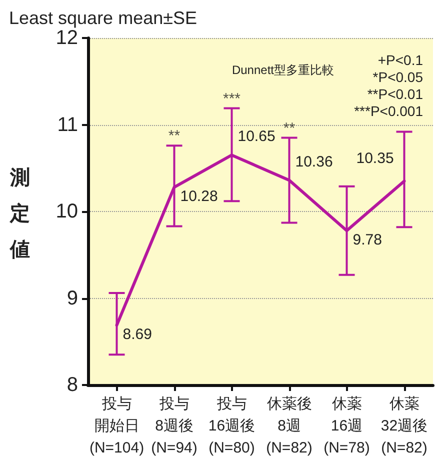 Image resolution: width=439 pixels, height=467 pixels. Describe the element at coordinates (19, 214) in the screenshot. I see `y-axis-title: 測定値` at that location.